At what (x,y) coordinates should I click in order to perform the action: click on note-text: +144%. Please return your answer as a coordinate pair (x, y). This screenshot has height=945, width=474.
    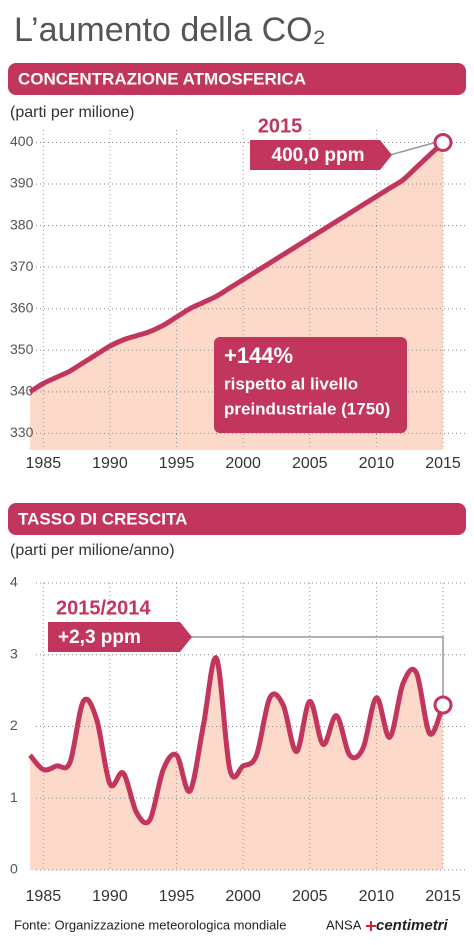
    Looking at the image, I should click on (258, 355).